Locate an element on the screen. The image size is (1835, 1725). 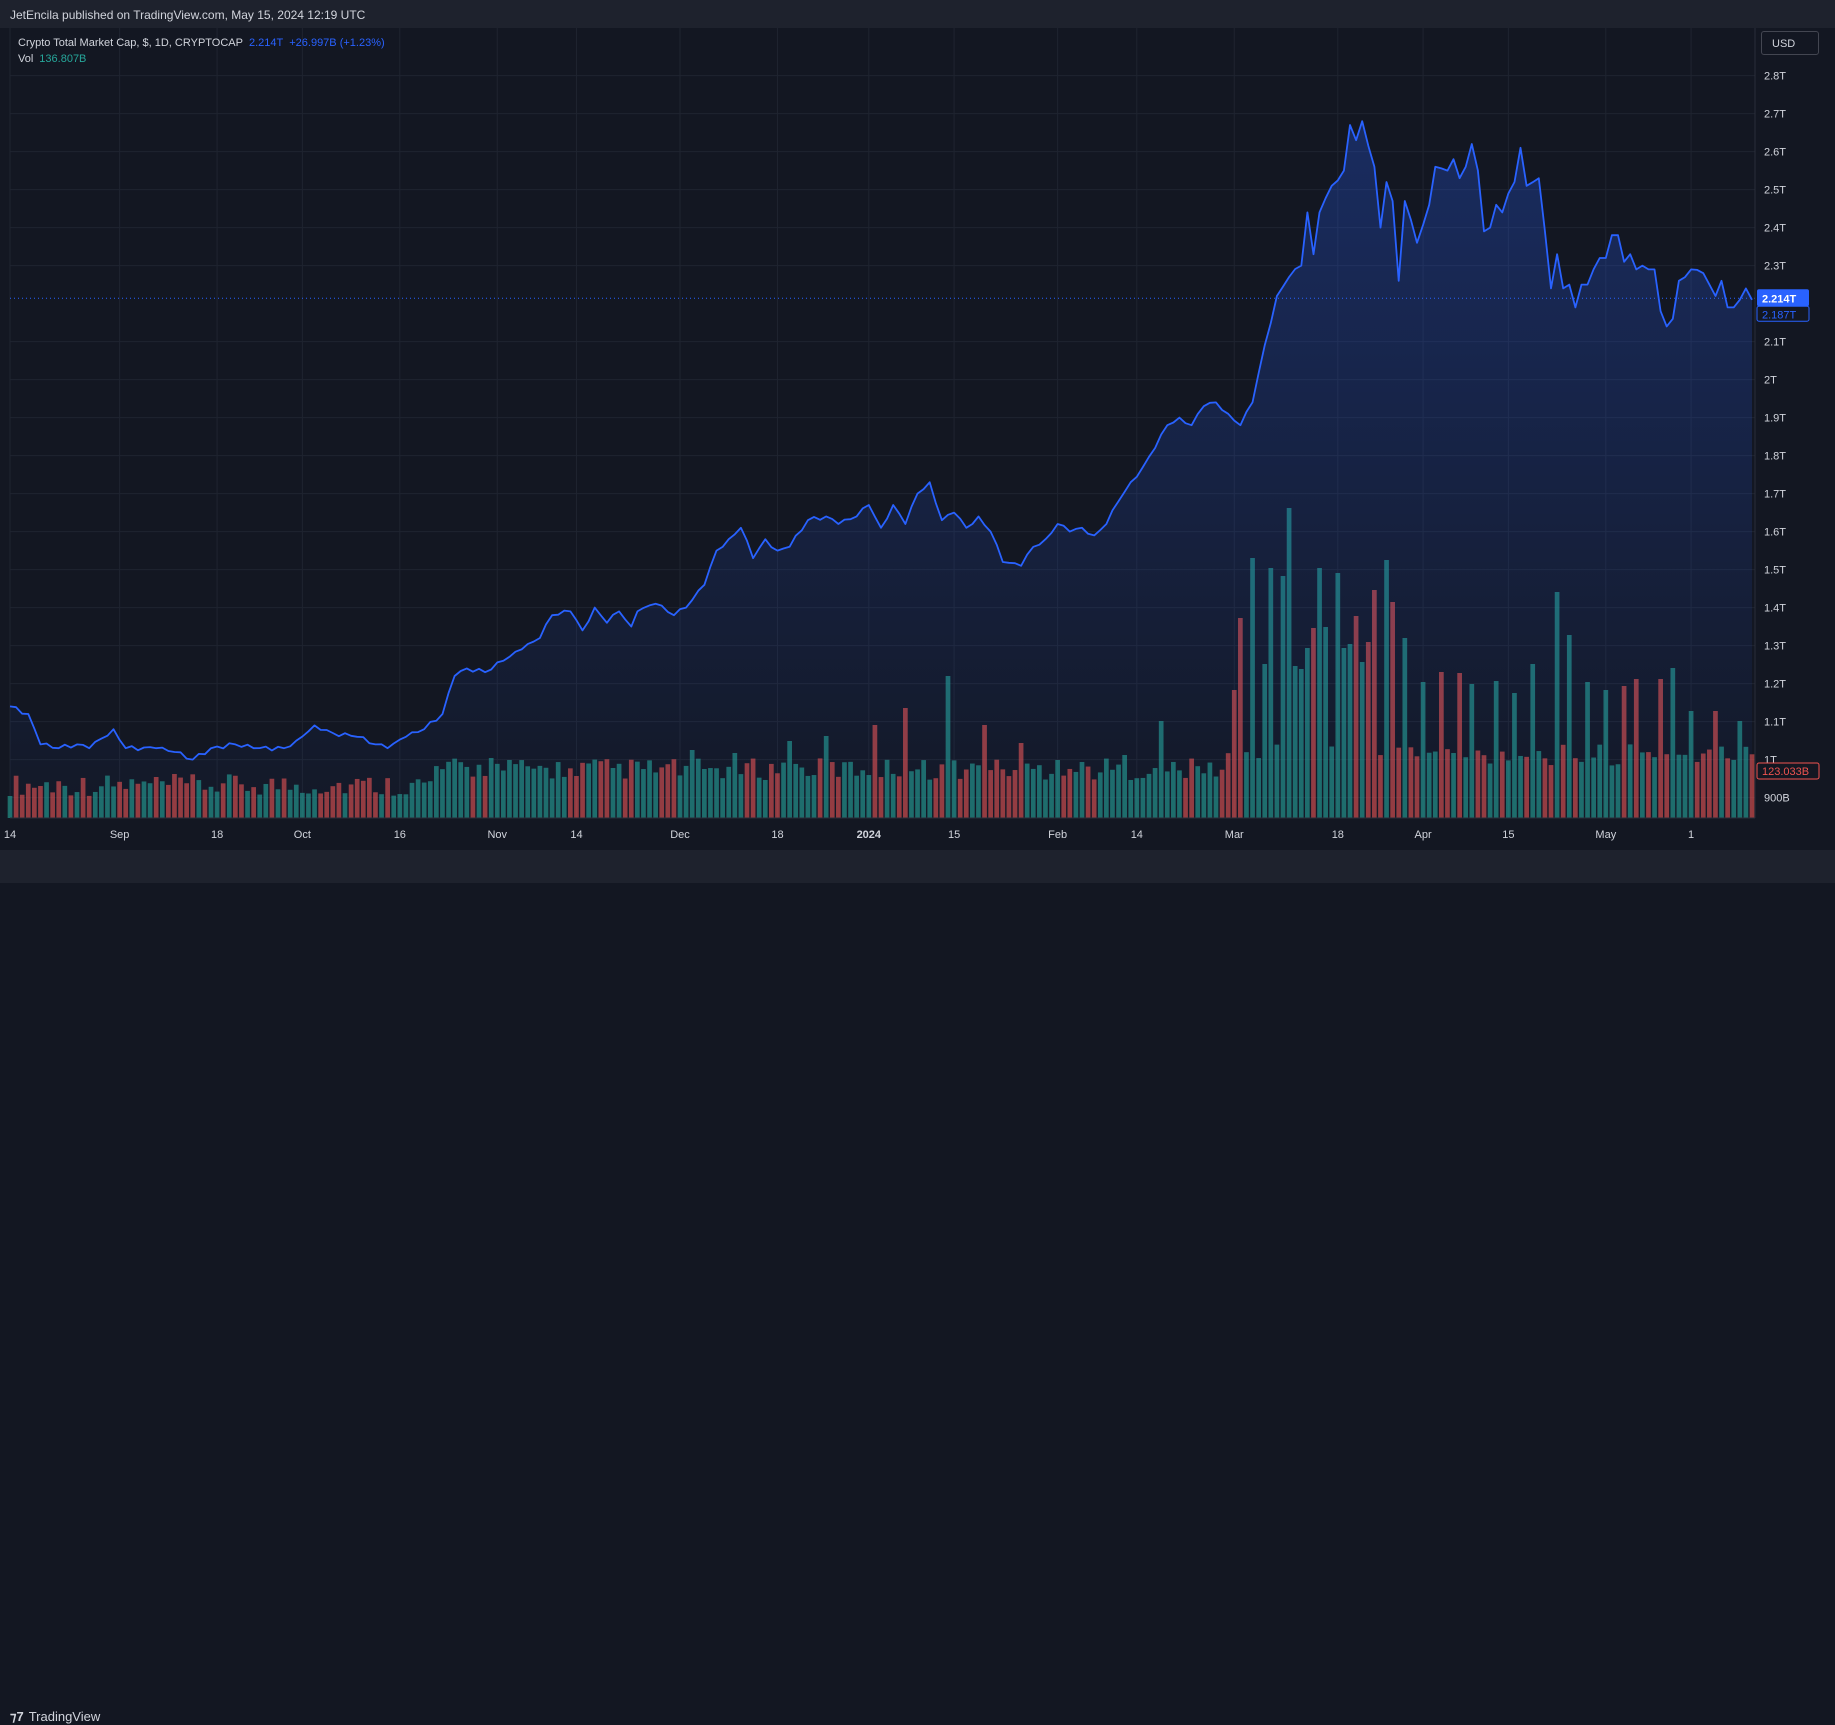
time-tick-label: Nov is located at coordinates (497, 835).